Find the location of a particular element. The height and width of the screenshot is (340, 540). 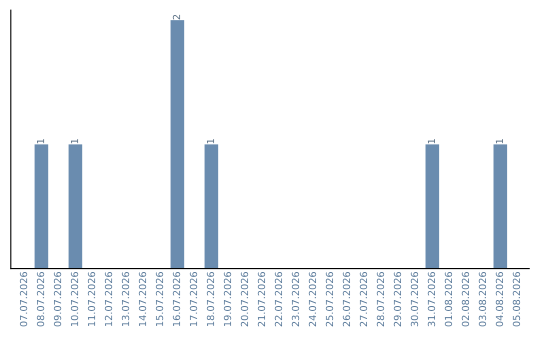

x-tick-label: 23.07.2026 is located at coordinates (296, 299).